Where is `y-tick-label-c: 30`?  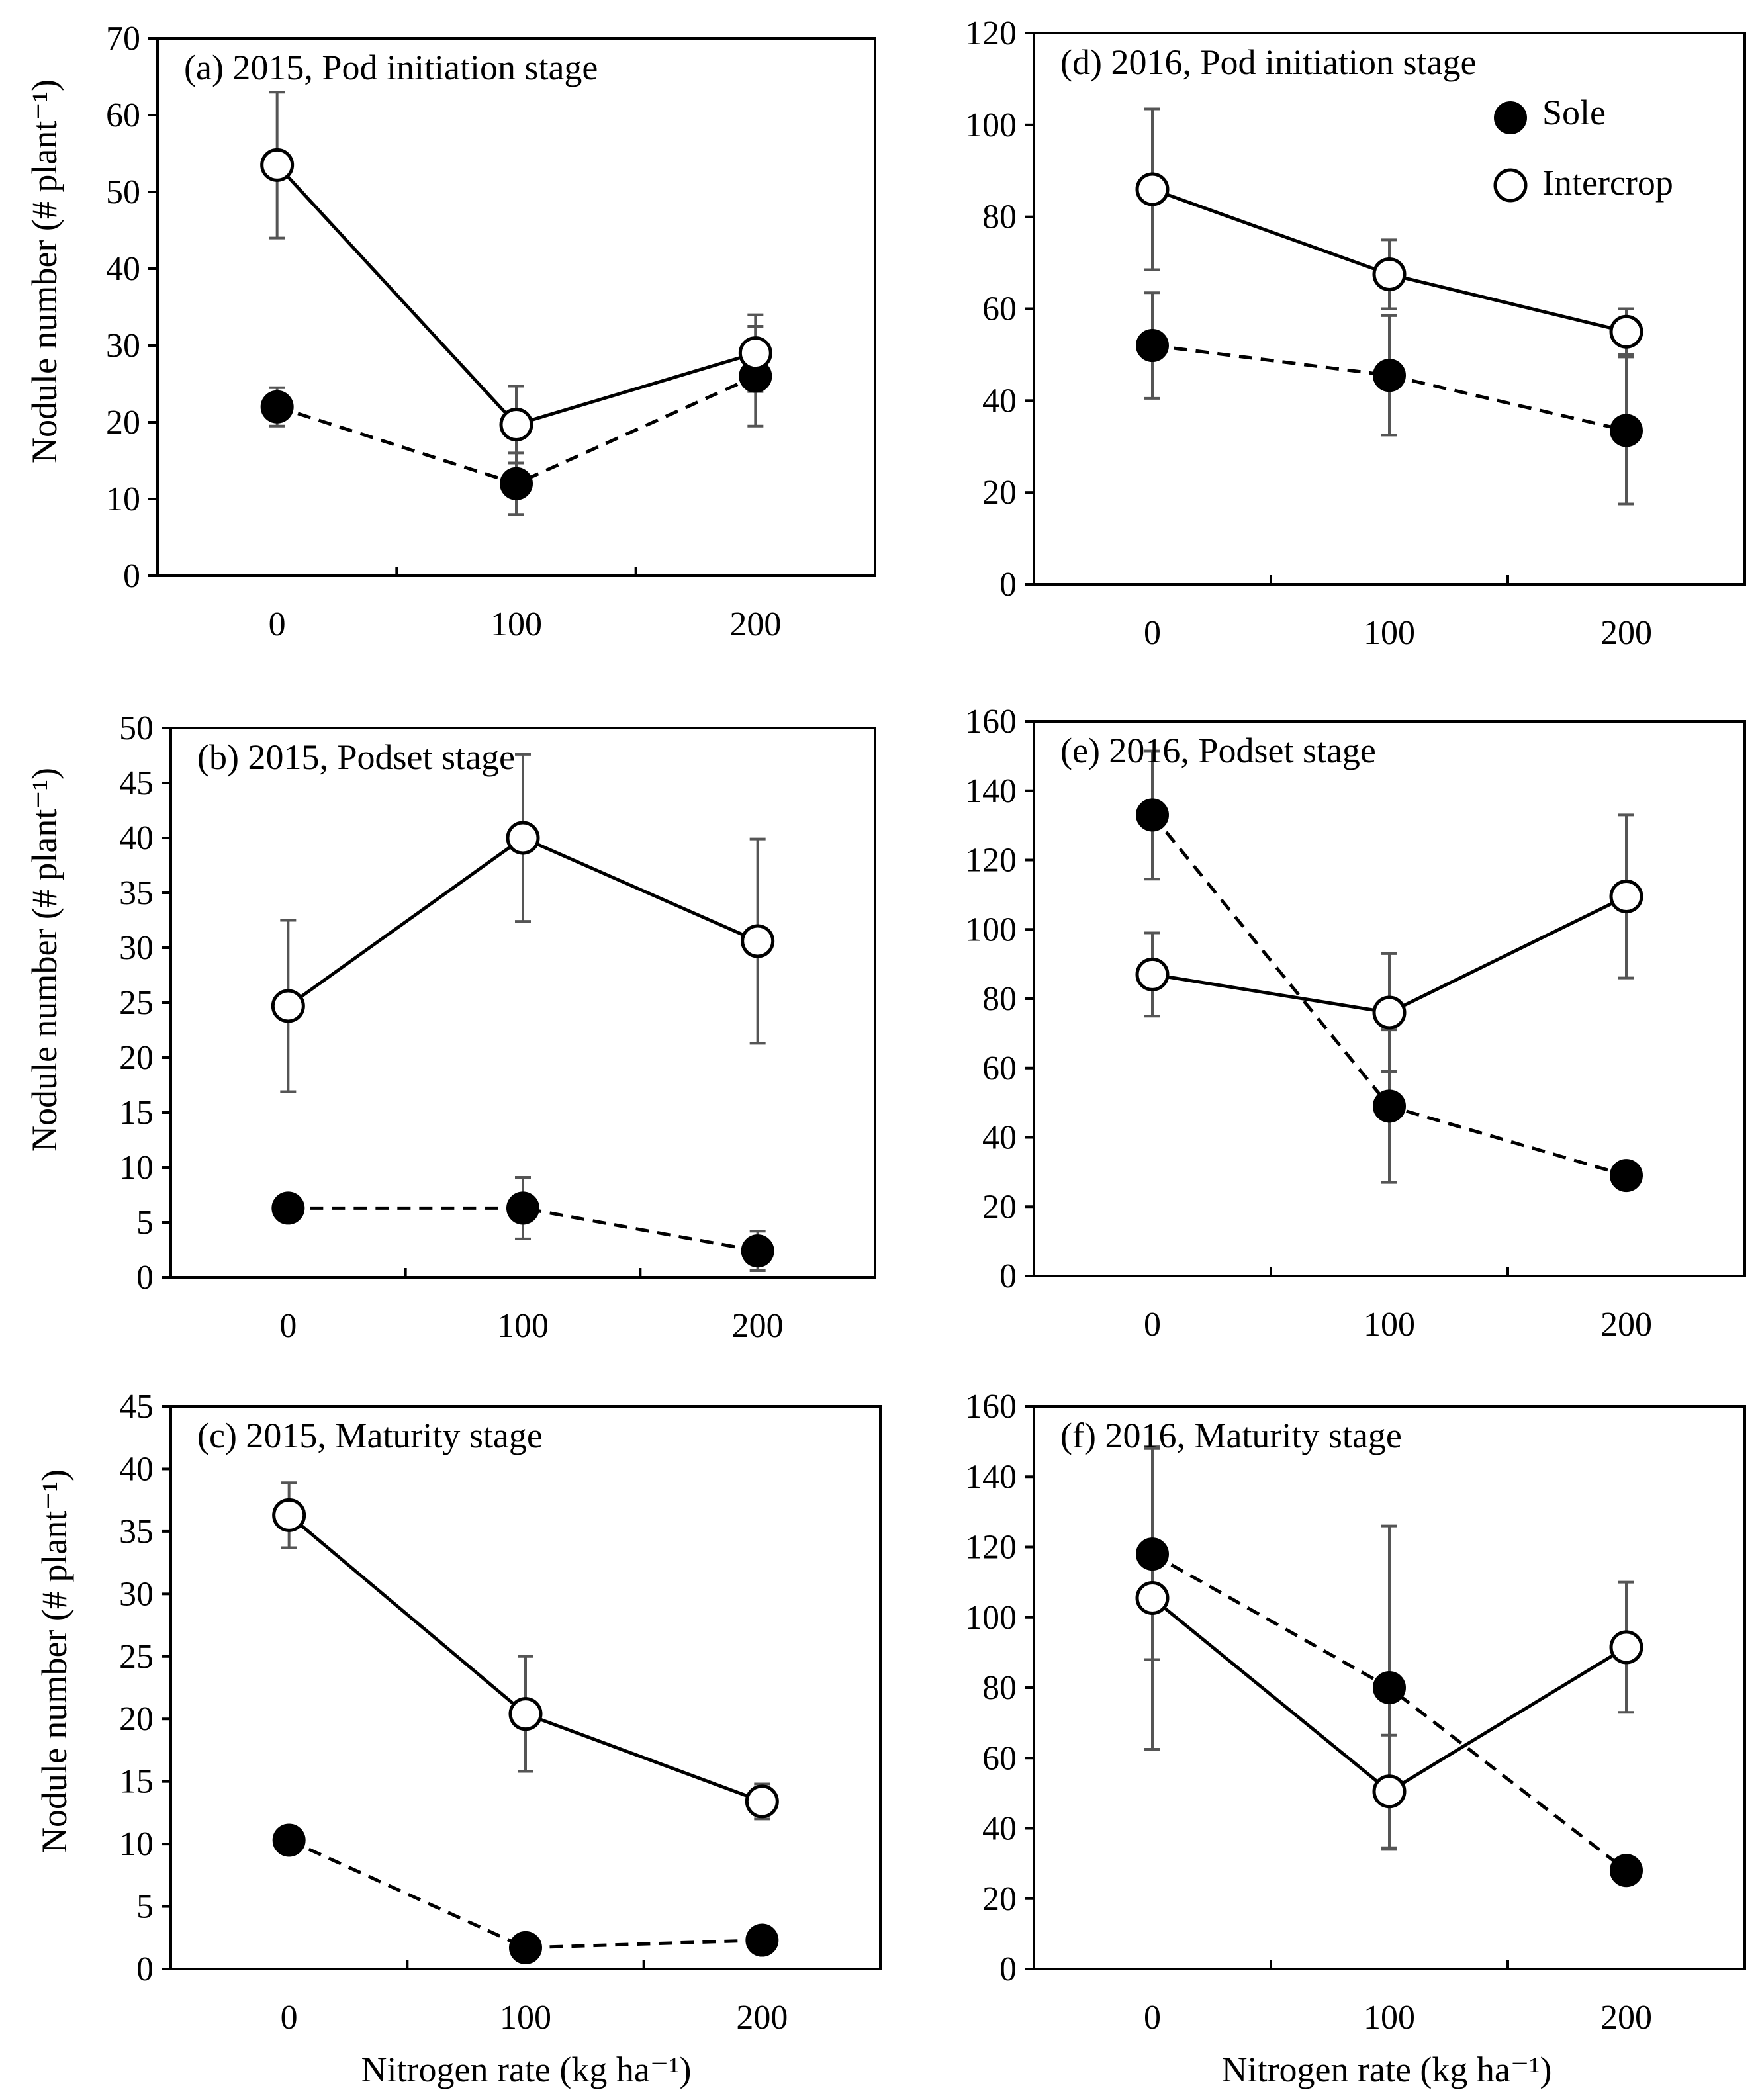 y-tick-label-c: 30 is located at coordinates (136, 1594).